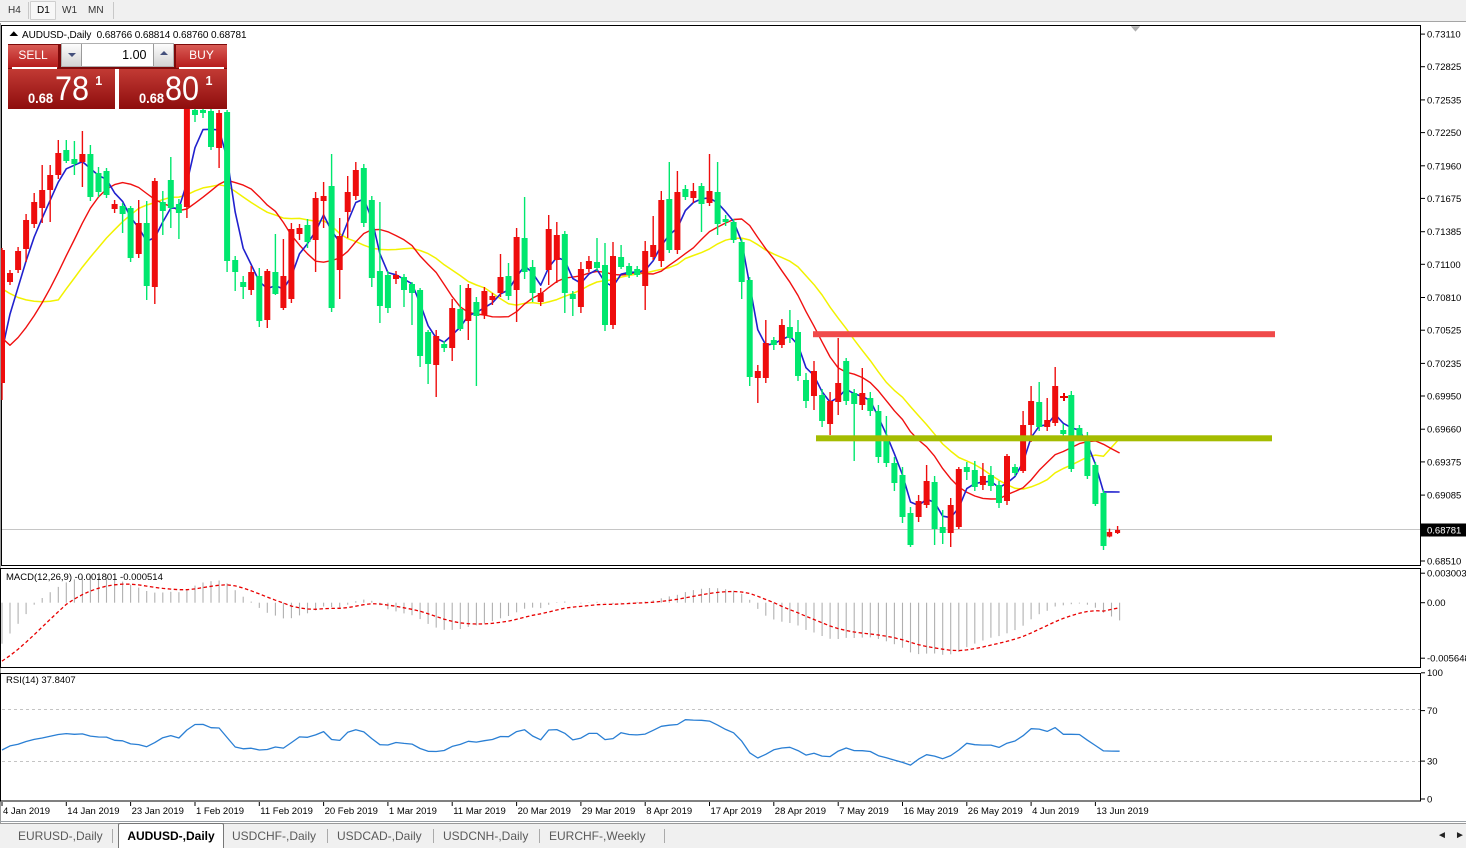  I want to click on svg-text: 4 Jan 2019, so click(26, 811).